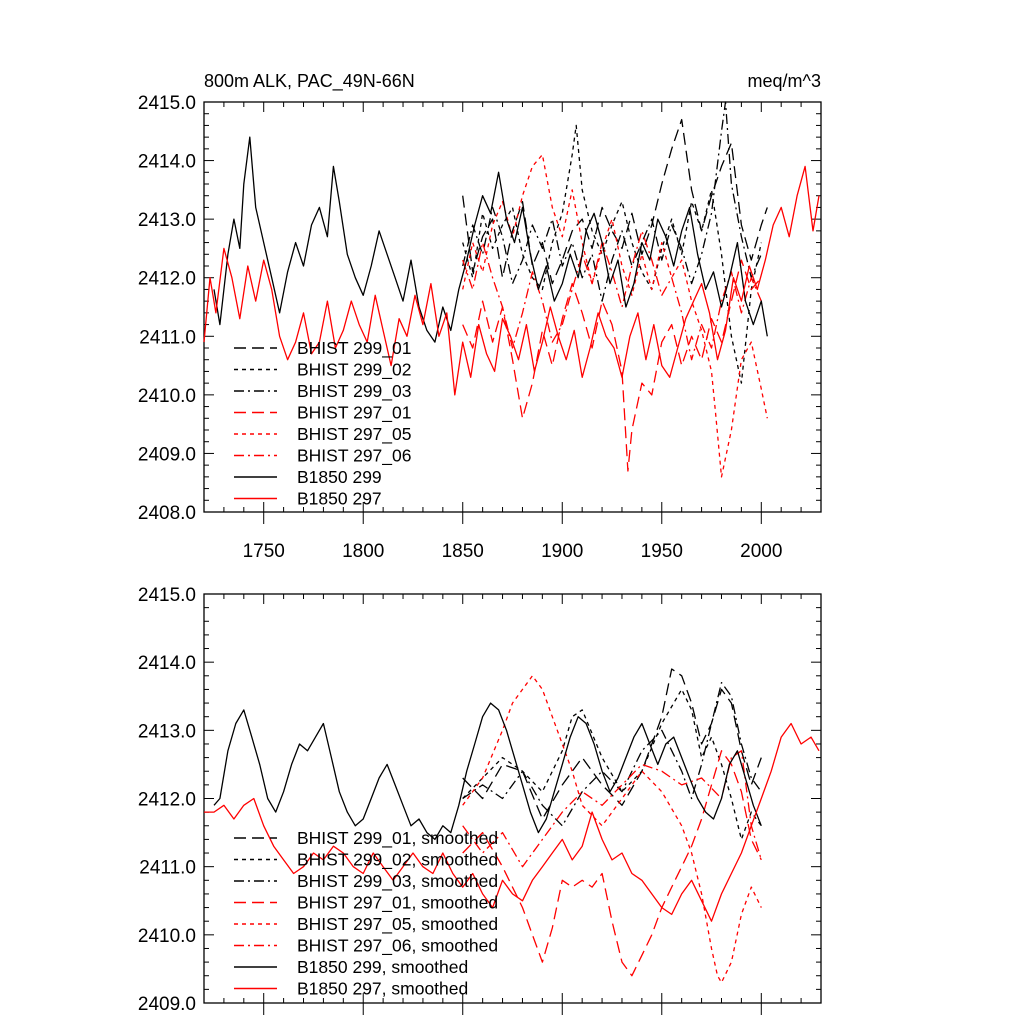 This screenshot has height=1029, width=1024. What do you see at coordinates (354, 413) in the screenshot?
I see `legend-label: BHIST 297_01` at bounding box center [354, 413].